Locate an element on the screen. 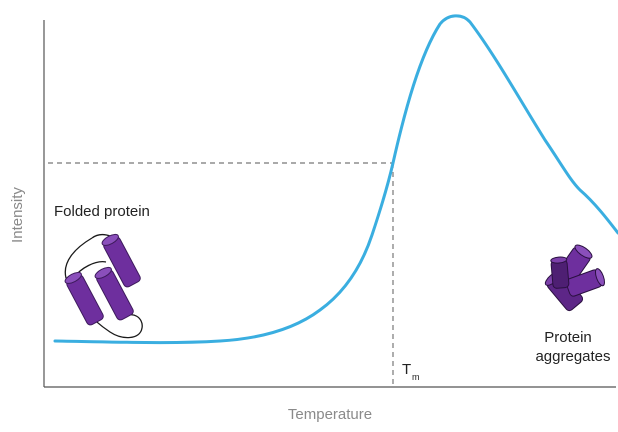  folded-protein-label: Folded protein is located at coordinates (102, 211).